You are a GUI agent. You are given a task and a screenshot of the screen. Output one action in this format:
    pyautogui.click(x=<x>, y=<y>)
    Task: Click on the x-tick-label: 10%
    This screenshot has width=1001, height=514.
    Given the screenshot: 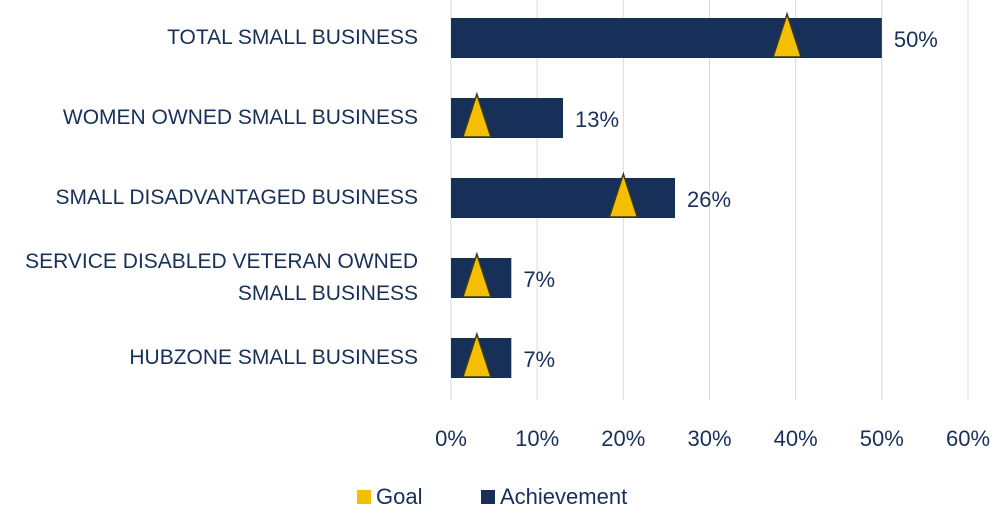 What is the action you would take?
    pyautogui.click(x=537, y=438)
    